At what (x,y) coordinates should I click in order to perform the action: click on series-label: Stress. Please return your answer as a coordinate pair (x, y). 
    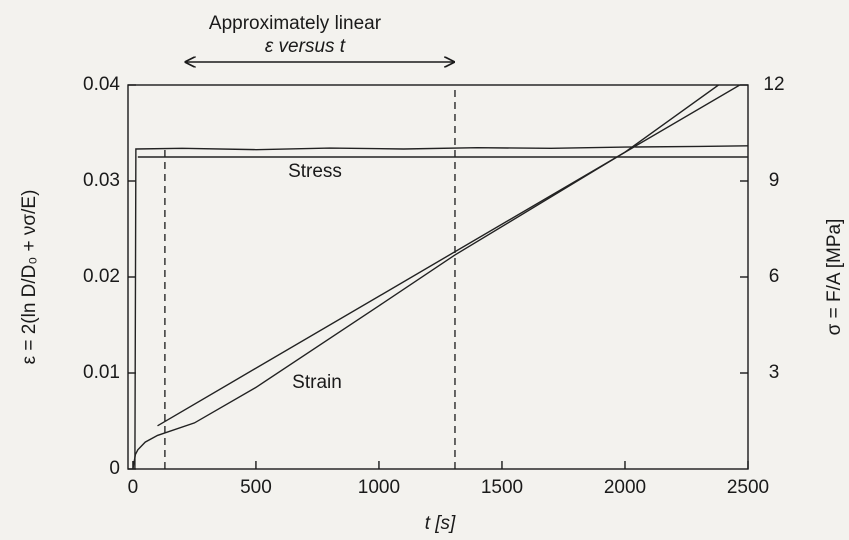
    Looking at the image, I should click on (315, 171).